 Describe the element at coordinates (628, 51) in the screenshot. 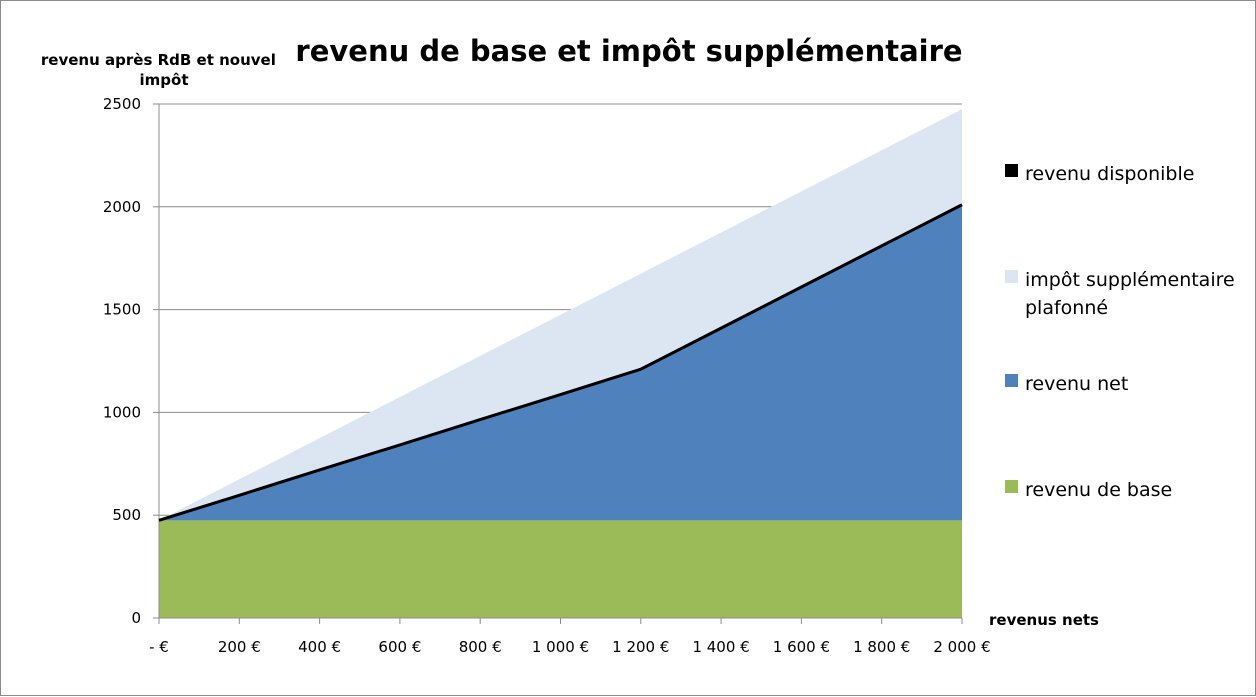

I see `chart-title: revenu de base et impôt supplémentaire` at that location.